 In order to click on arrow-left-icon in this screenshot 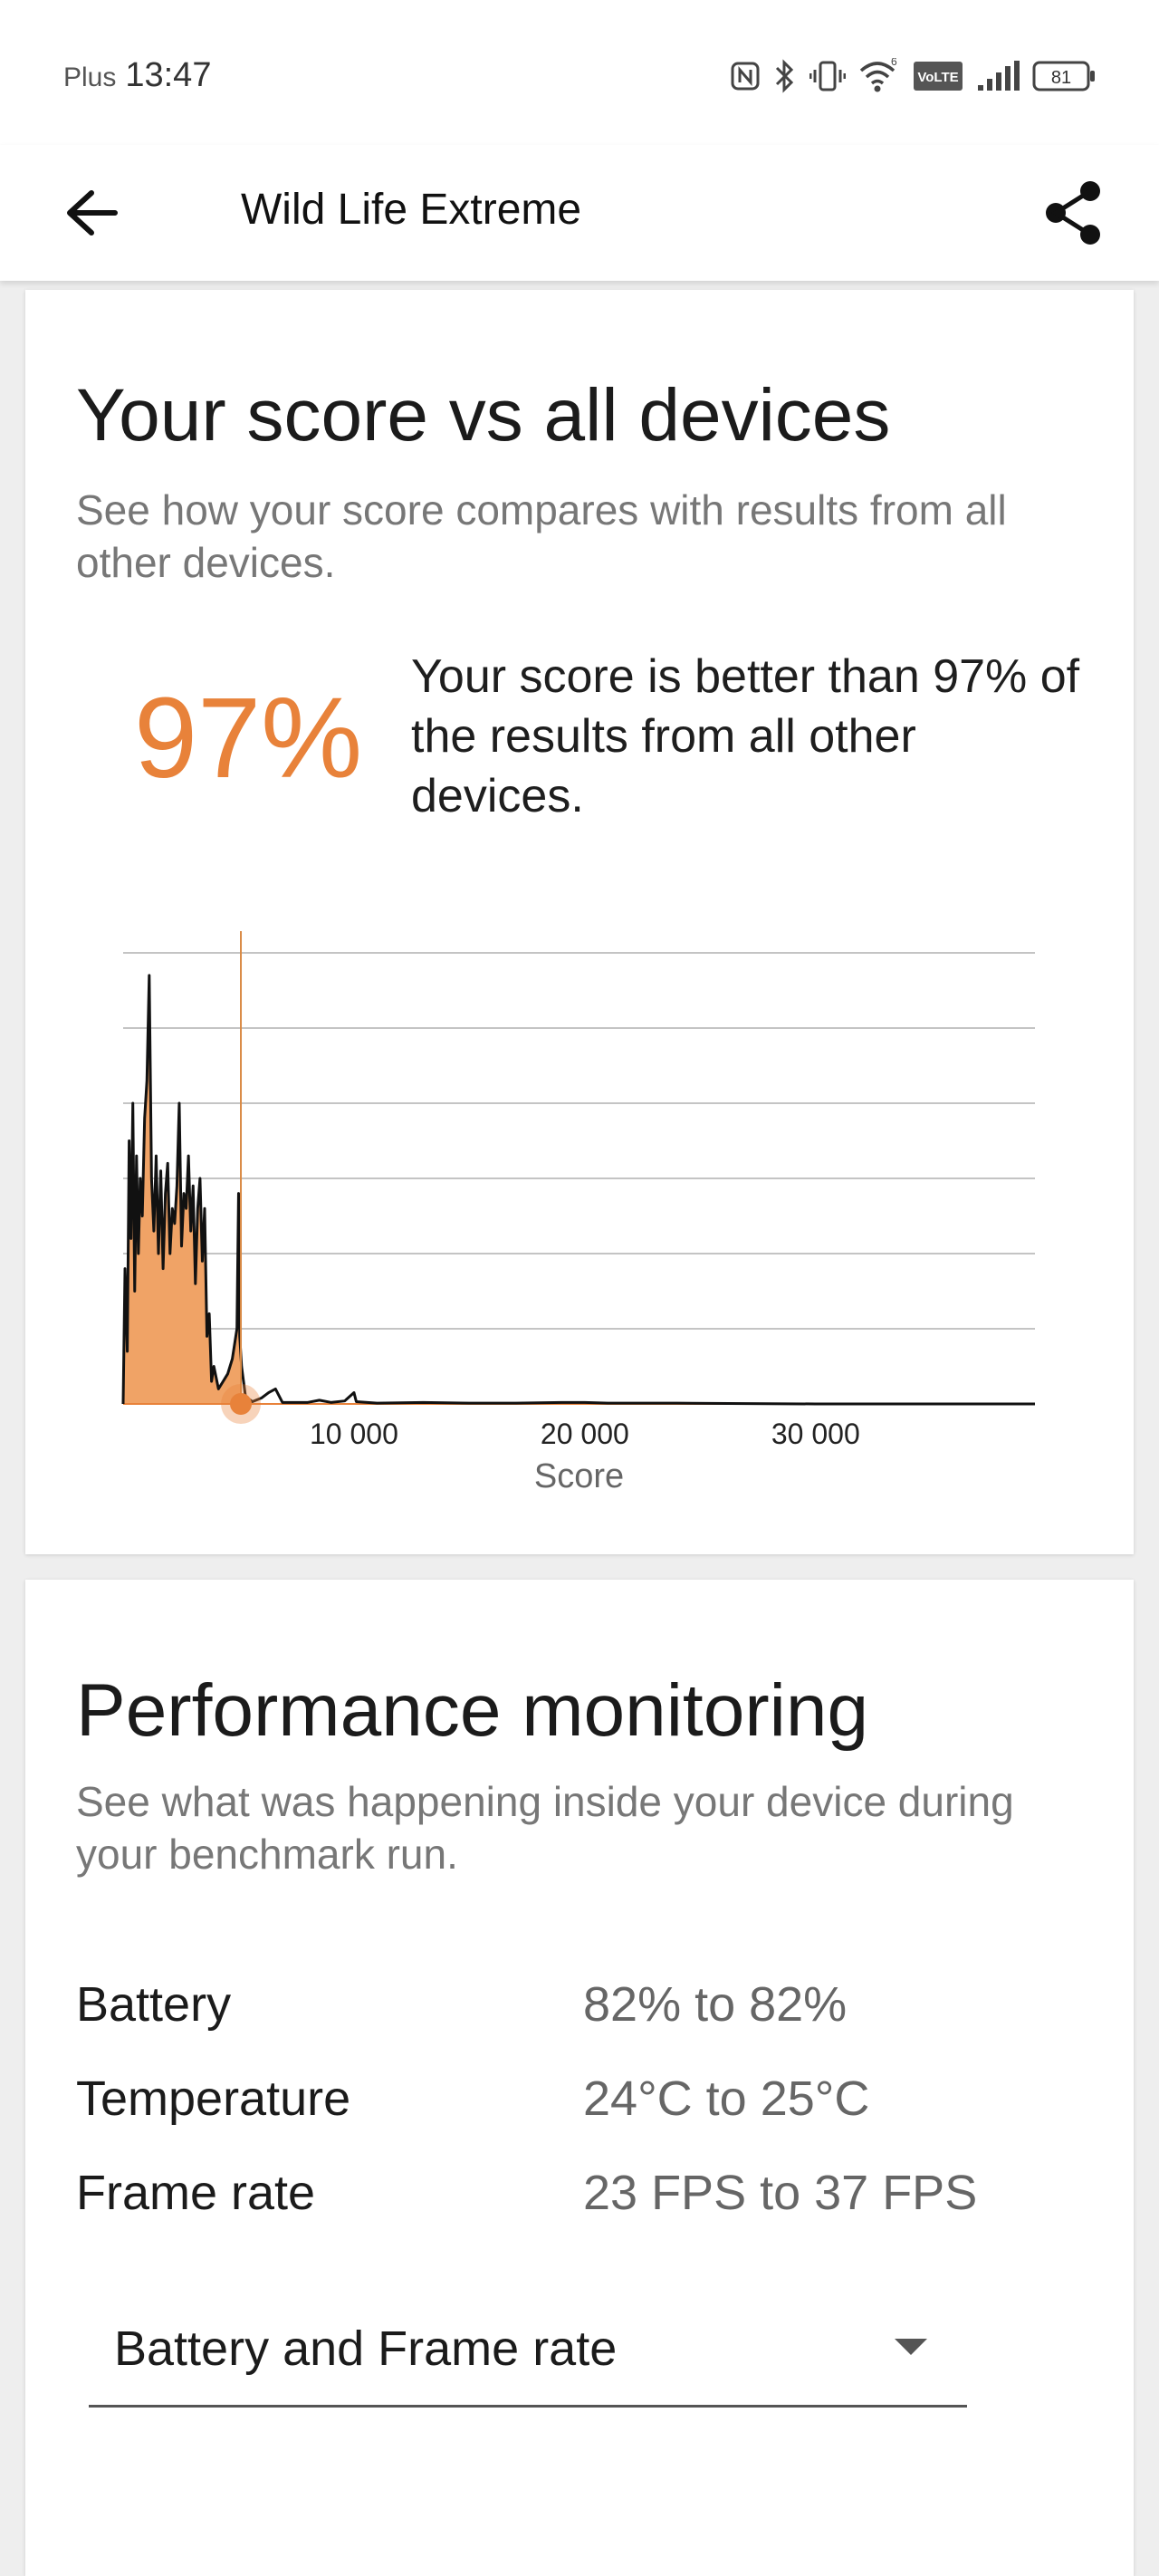, I will do `click(93, 212)`.